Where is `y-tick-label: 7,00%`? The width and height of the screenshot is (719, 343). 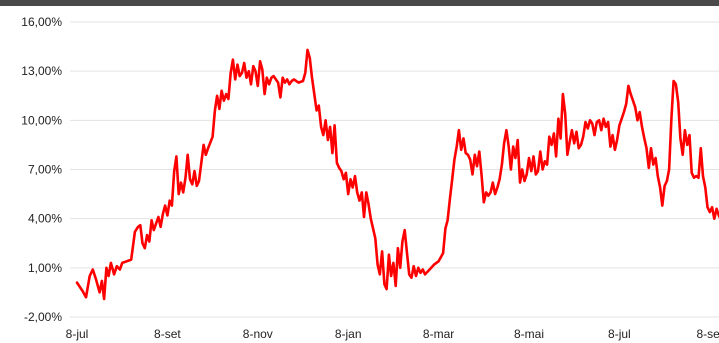
y-tick-label: 7,00% is located at coordinates (45, 170).